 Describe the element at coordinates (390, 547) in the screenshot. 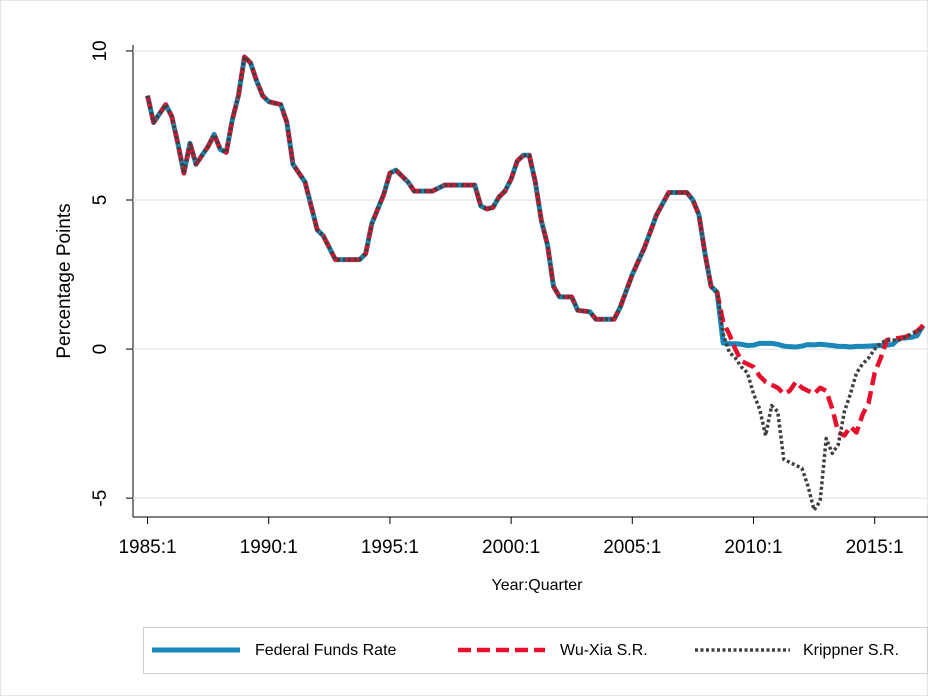

I see `x-tick-label: 1995:1` at that location.